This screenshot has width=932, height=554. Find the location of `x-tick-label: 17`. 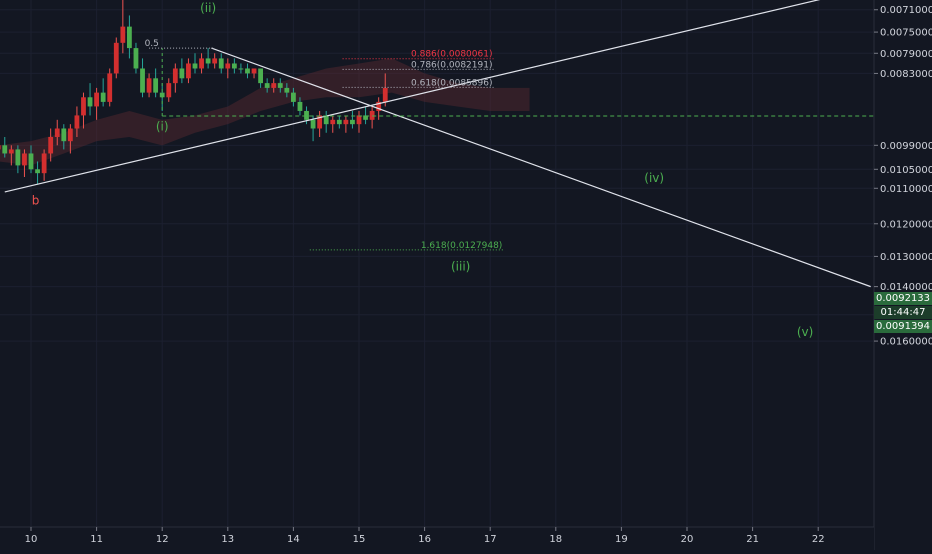

x-tick-label: 17 is located at coordinates (490, 539).